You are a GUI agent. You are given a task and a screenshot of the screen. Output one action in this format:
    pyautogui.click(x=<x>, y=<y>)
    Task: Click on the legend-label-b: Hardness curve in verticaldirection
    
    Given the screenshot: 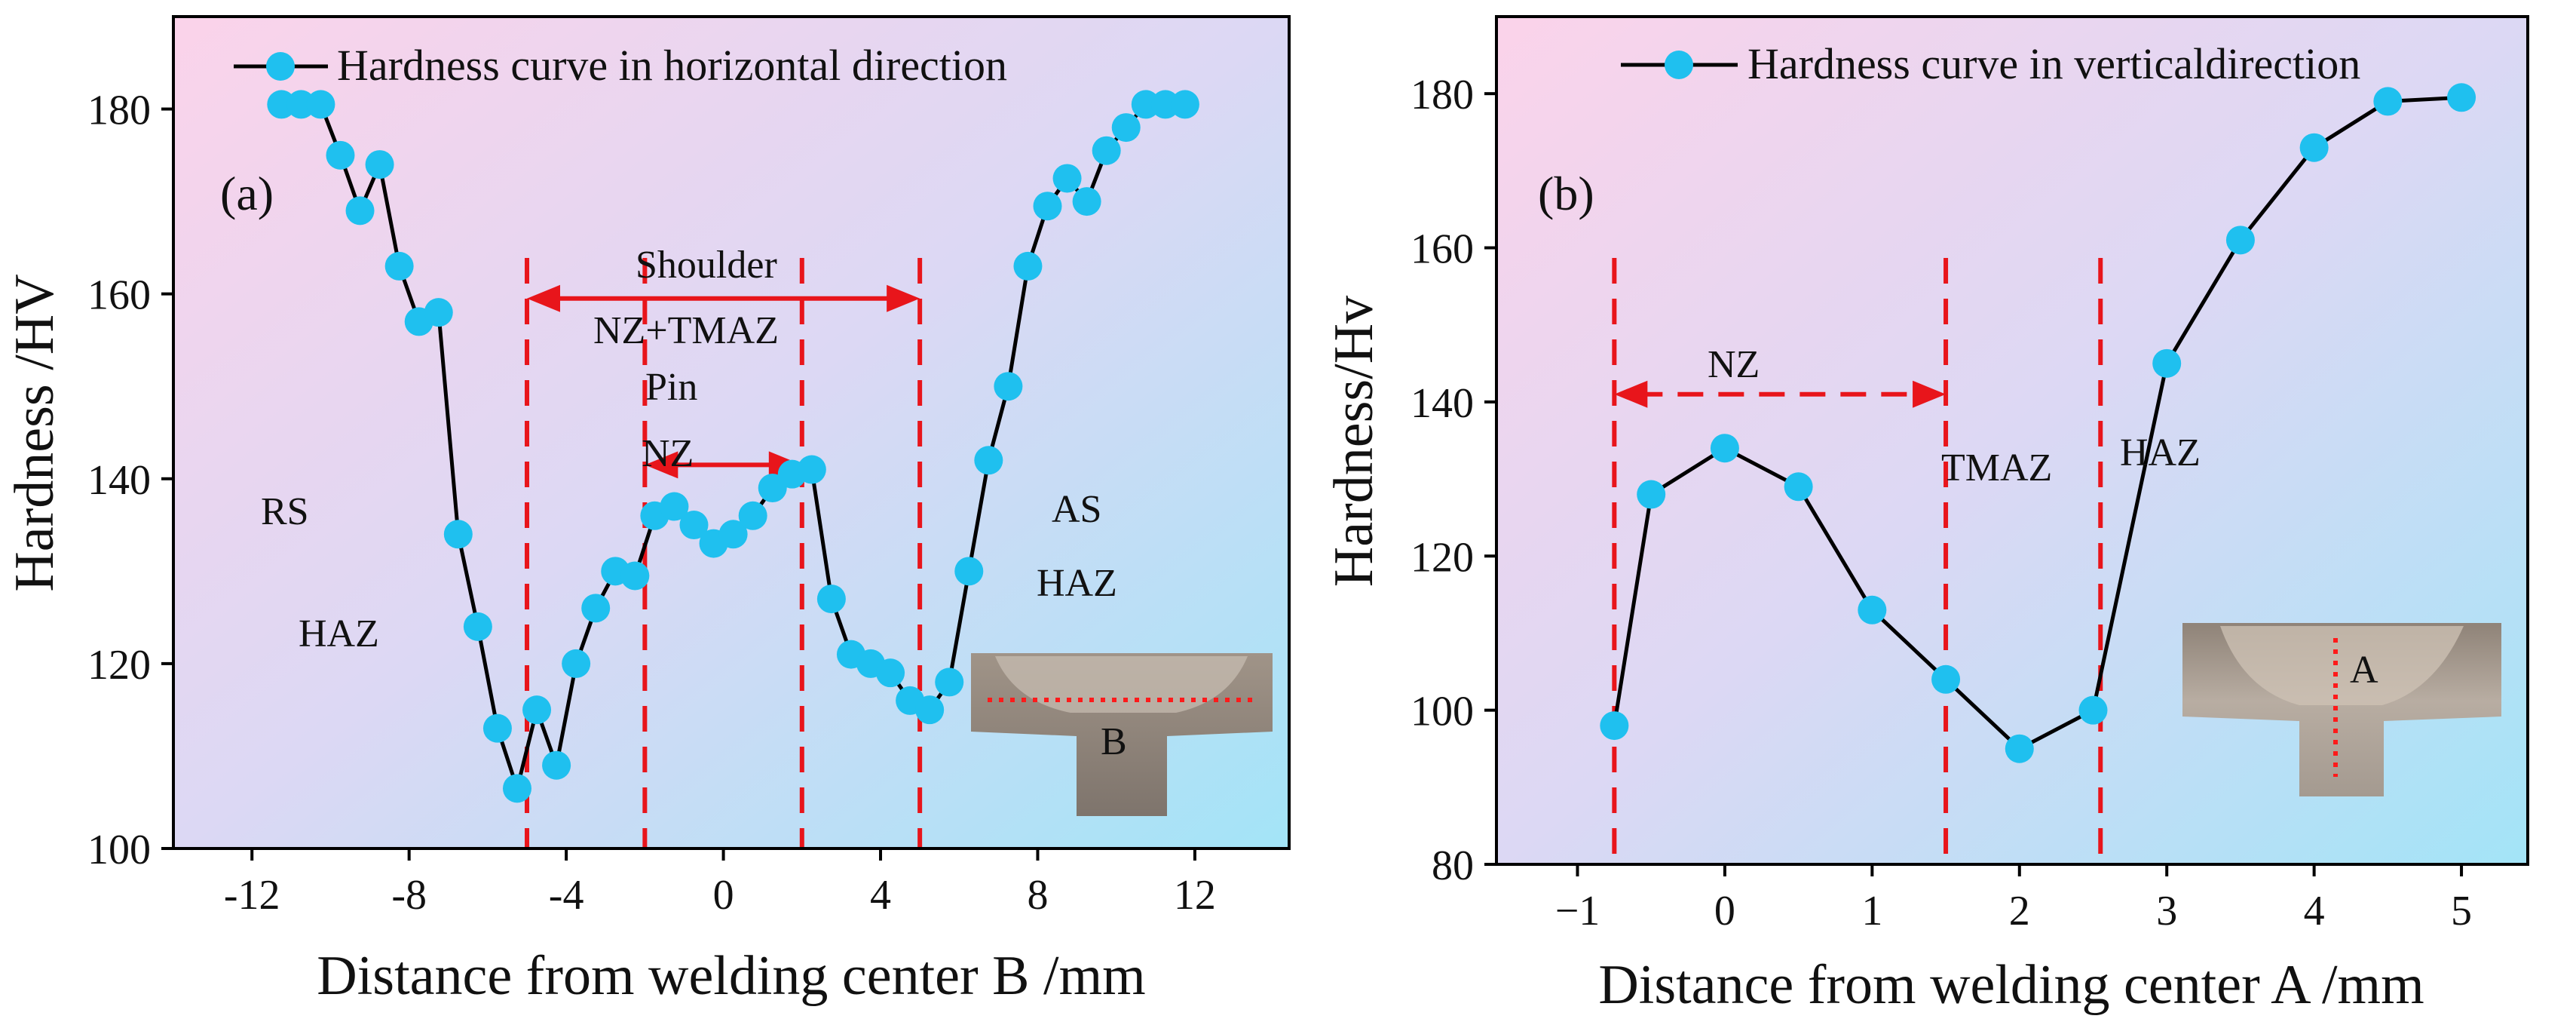 What is the action you would take?
    pyautogui.click(x=2053, y=63)
    